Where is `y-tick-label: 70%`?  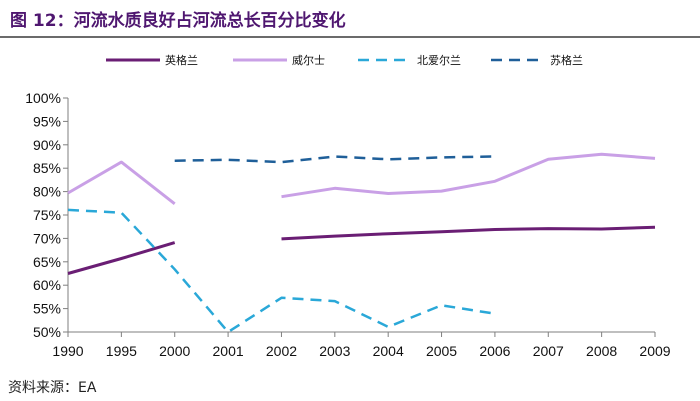 y-tick-label: 70% is located at coordinates (47, 238).